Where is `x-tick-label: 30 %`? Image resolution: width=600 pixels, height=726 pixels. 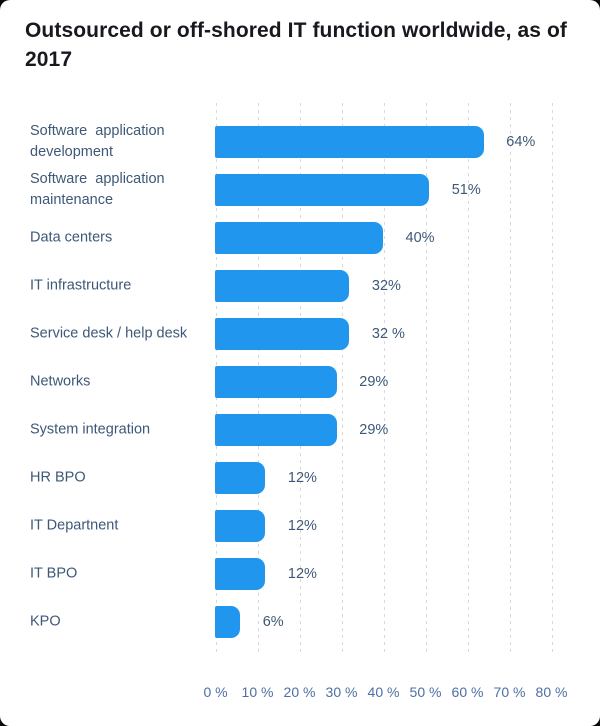 x-tick-label: 30 % is located at coordinates (341, 692).